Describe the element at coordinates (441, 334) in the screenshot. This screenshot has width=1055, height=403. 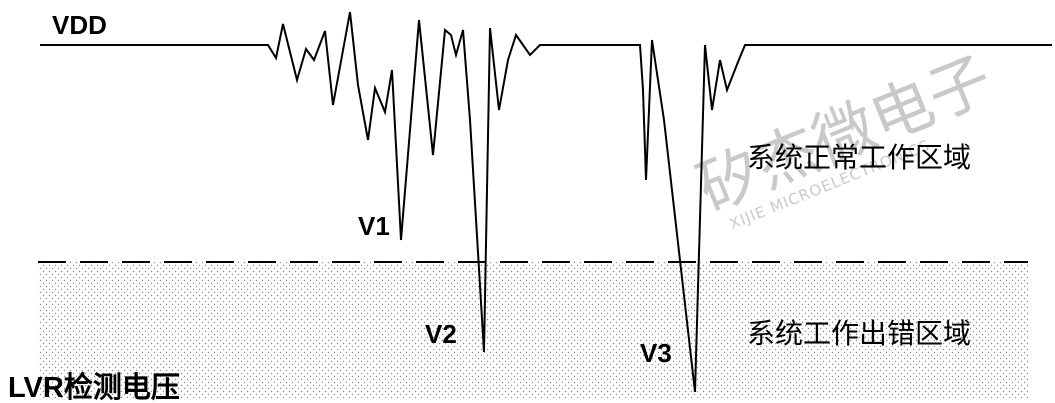
I see `v2-label: V2` at that location.